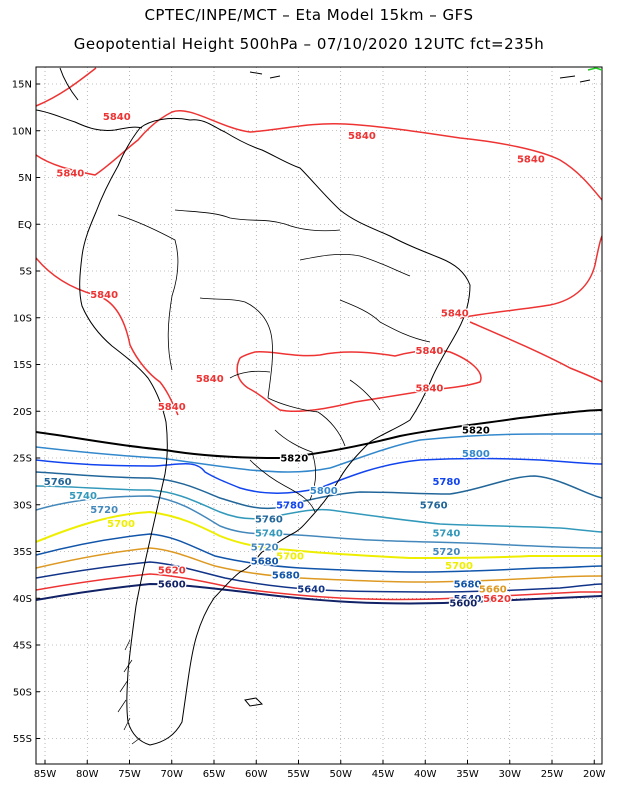  Describe the element at coordinates (25, 272) in the screenshot. I see `lat-tick-label: 5S` at that location.